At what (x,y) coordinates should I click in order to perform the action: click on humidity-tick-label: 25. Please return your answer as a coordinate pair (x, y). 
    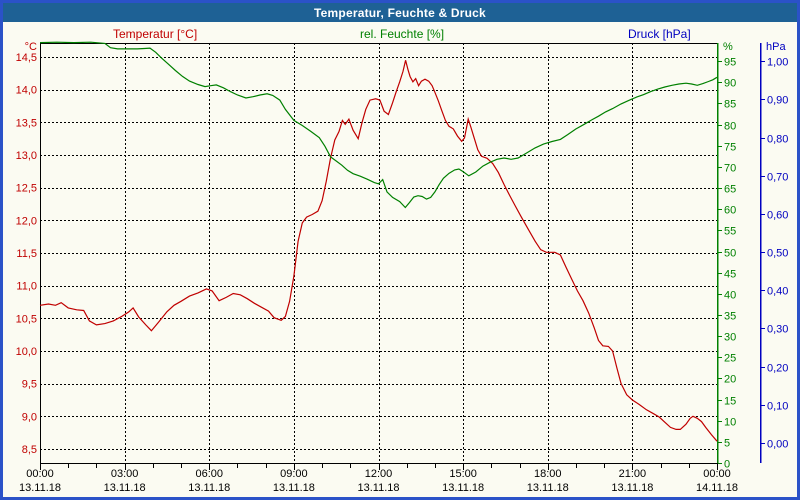
    Looking at the image, I should click on (730, 359).